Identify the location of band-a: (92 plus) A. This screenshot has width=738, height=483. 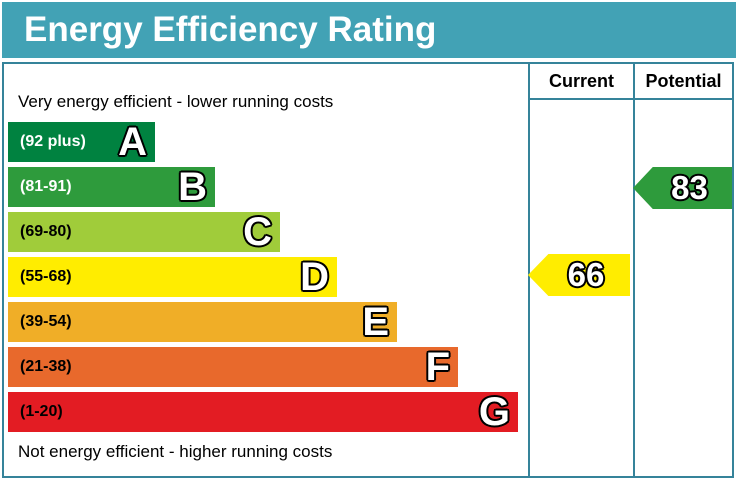
(81, 142).